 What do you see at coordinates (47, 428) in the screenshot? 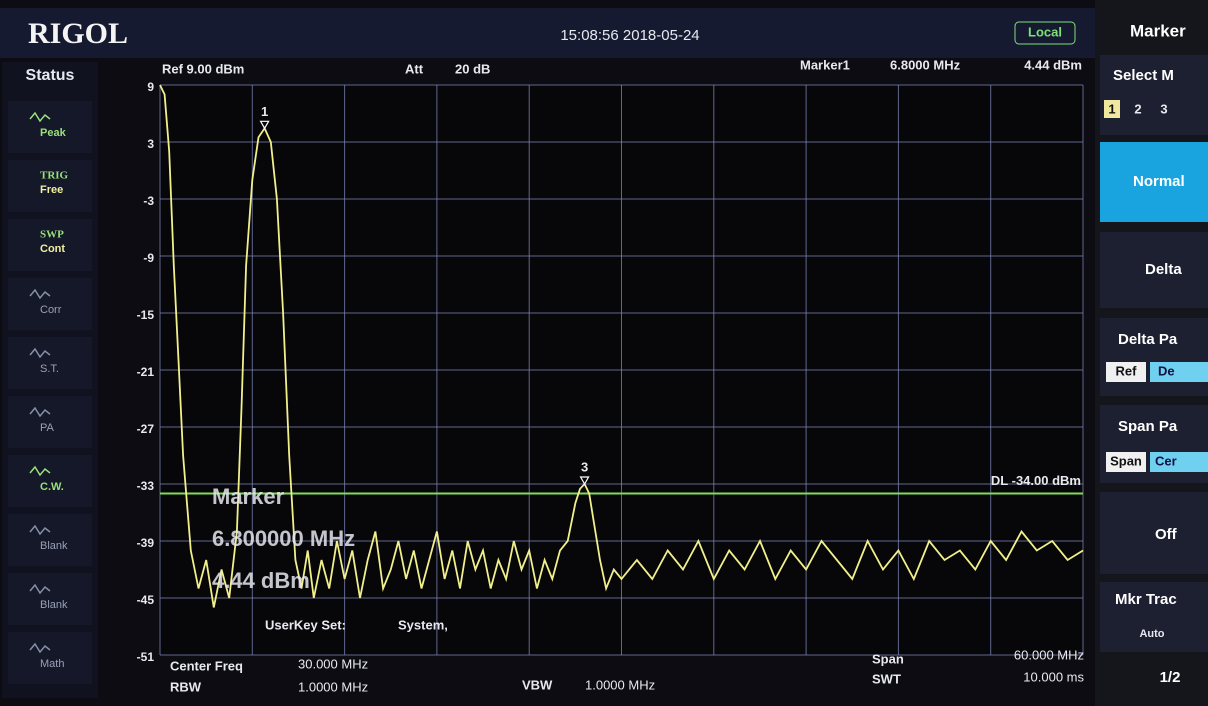
I see `status-top: PA` at bounding box center [47, 428].